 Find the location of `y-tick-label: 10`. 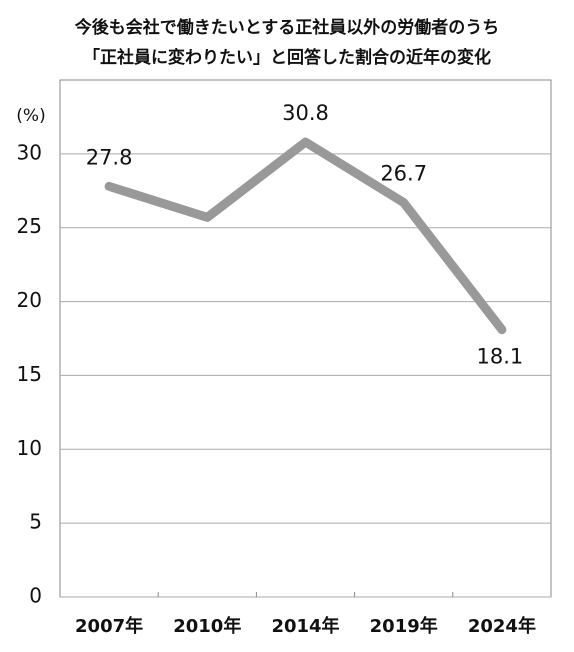

y-tick-label: 10 is located at coordinates (29, 448).